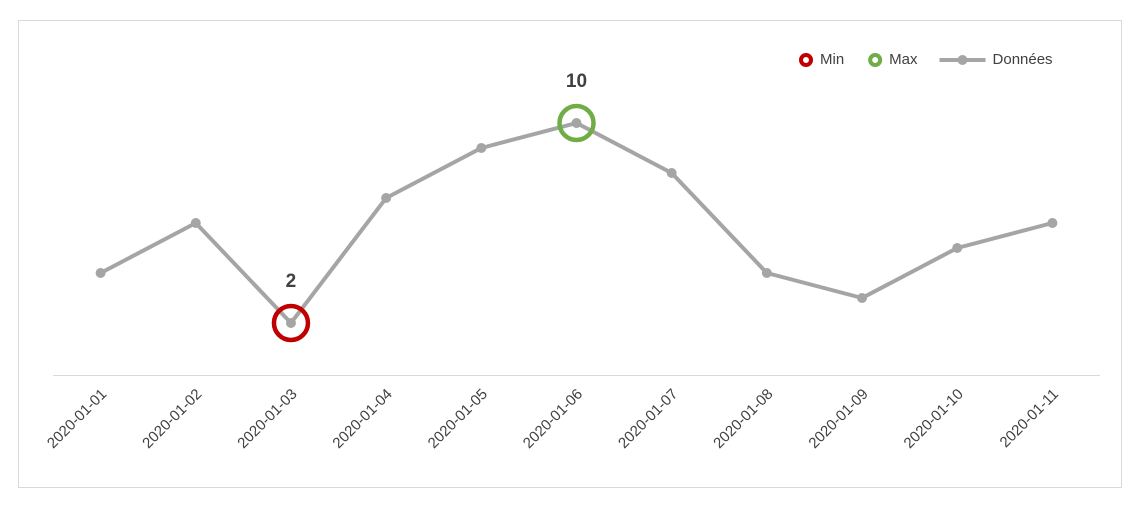  I want to click on legend-label: Max, so click(903, 59).